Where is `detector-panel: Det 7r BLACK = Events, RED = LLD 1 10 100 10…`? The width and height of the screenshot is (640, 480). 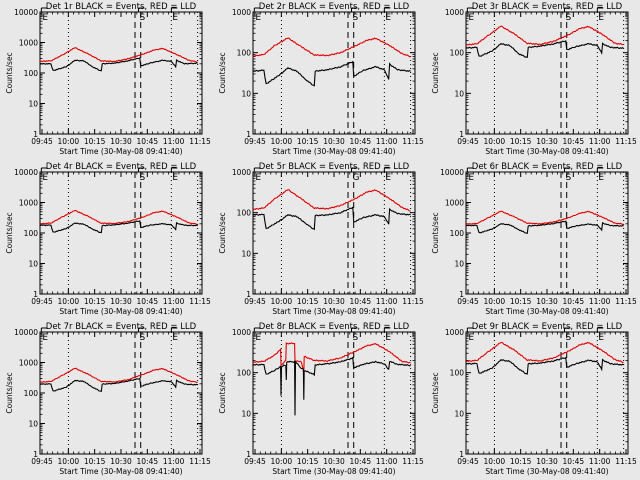
detector-panel: Det 7r BLACK = Events, RED = LLD 1 10 100 10… is located at coordinates (108, 399).